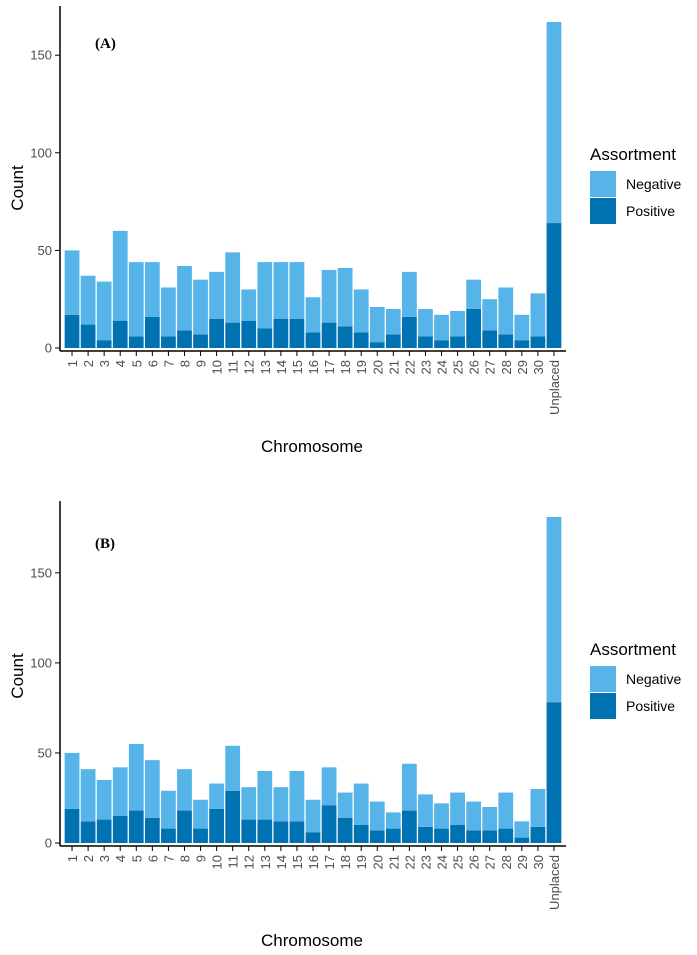 Image resolution: width=697 pixels, height=955 pixels. I want to click on x-tick-label: 9, so click(201, 363).